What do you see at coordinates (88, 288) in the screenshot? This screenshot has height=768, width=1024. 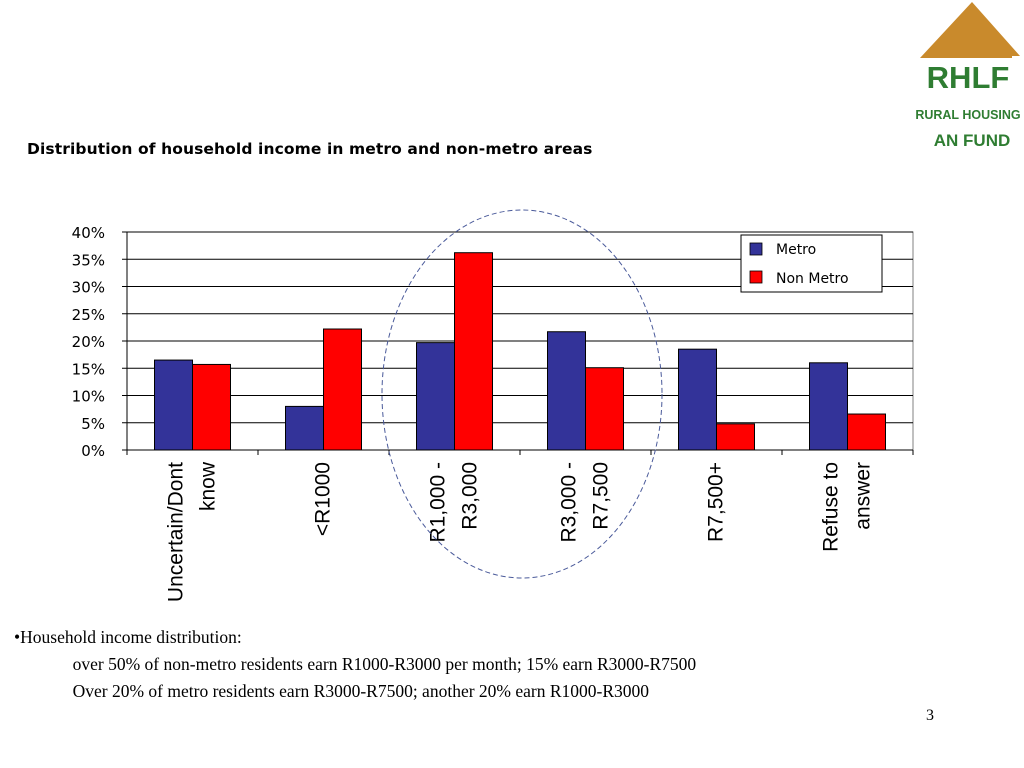 I see `y-tick-label: 30%` at bounding box center [88, 288].